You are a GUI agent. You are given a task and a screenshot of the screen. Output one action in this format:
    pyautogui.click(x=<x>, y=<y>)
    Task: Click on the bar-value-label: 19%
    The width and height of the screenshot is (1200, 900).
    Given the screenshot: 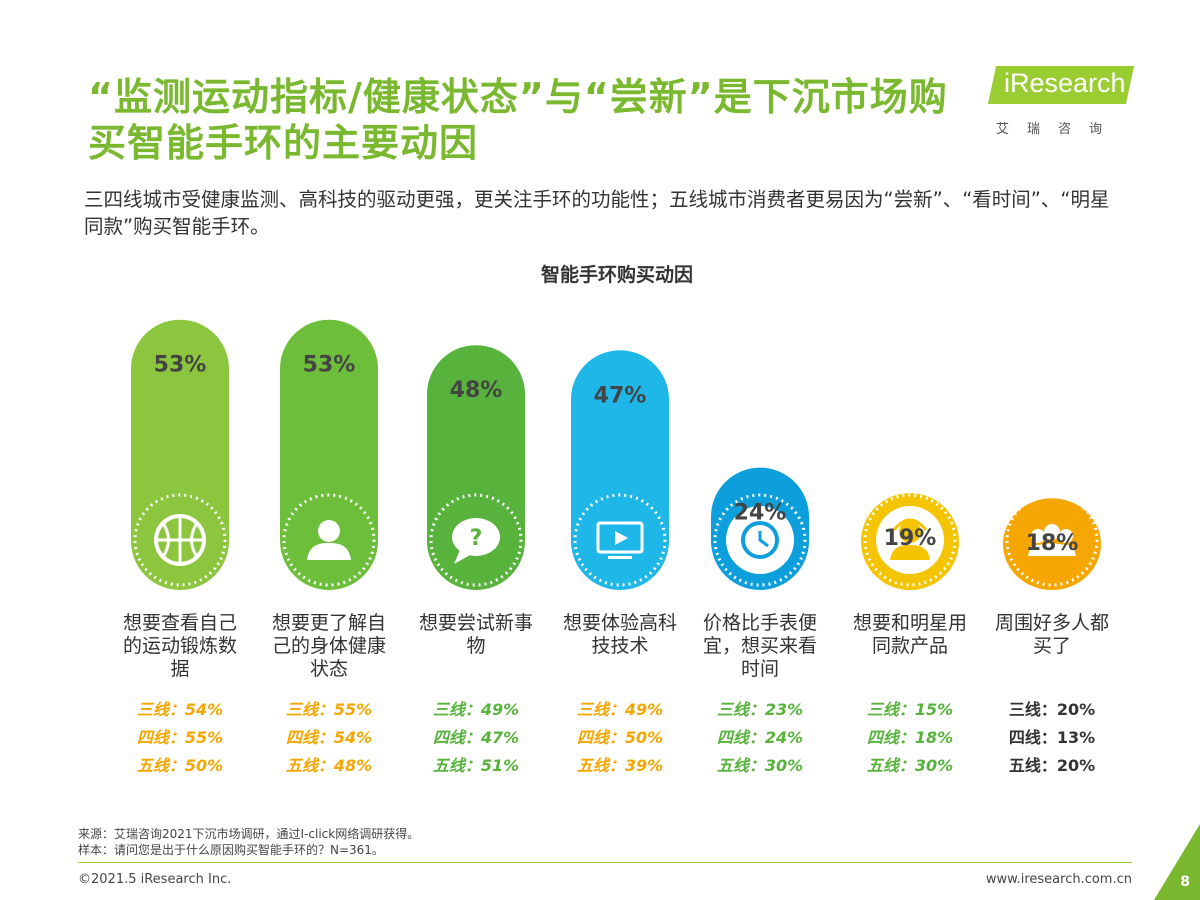 What is the action you would take?
    pyautogui.click(x=910, y=538)
    